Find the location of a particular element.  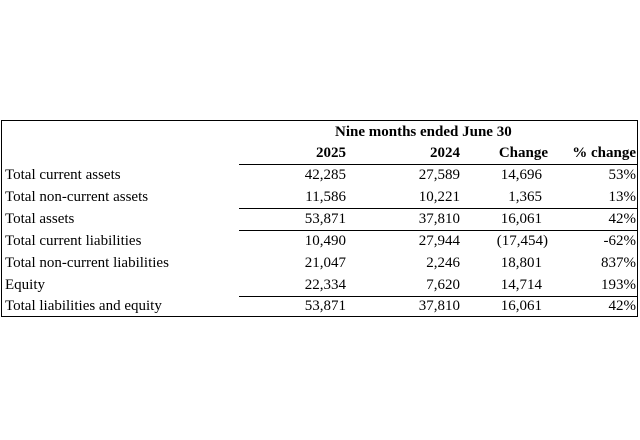

total-assets-divider is located at coordinates (438, 230).